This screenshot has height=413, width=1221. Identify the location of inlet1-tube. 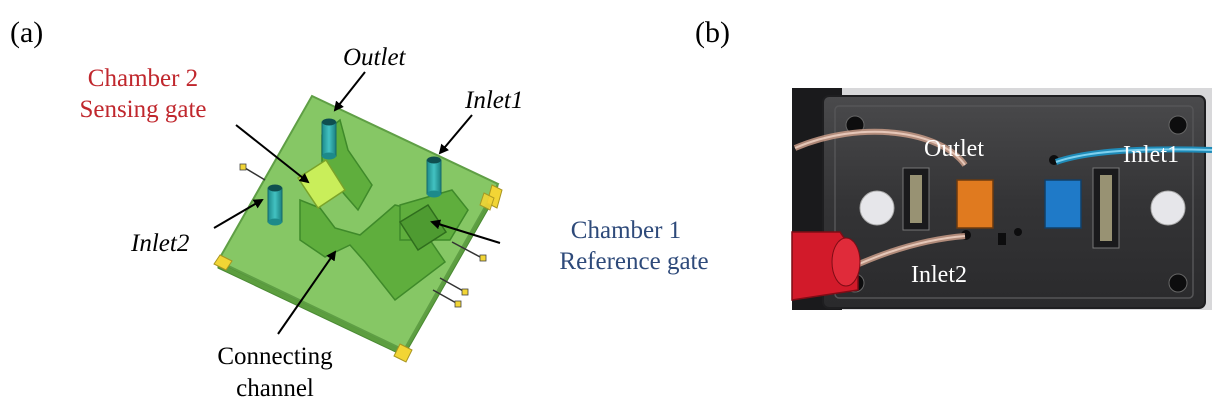
(434, 177).